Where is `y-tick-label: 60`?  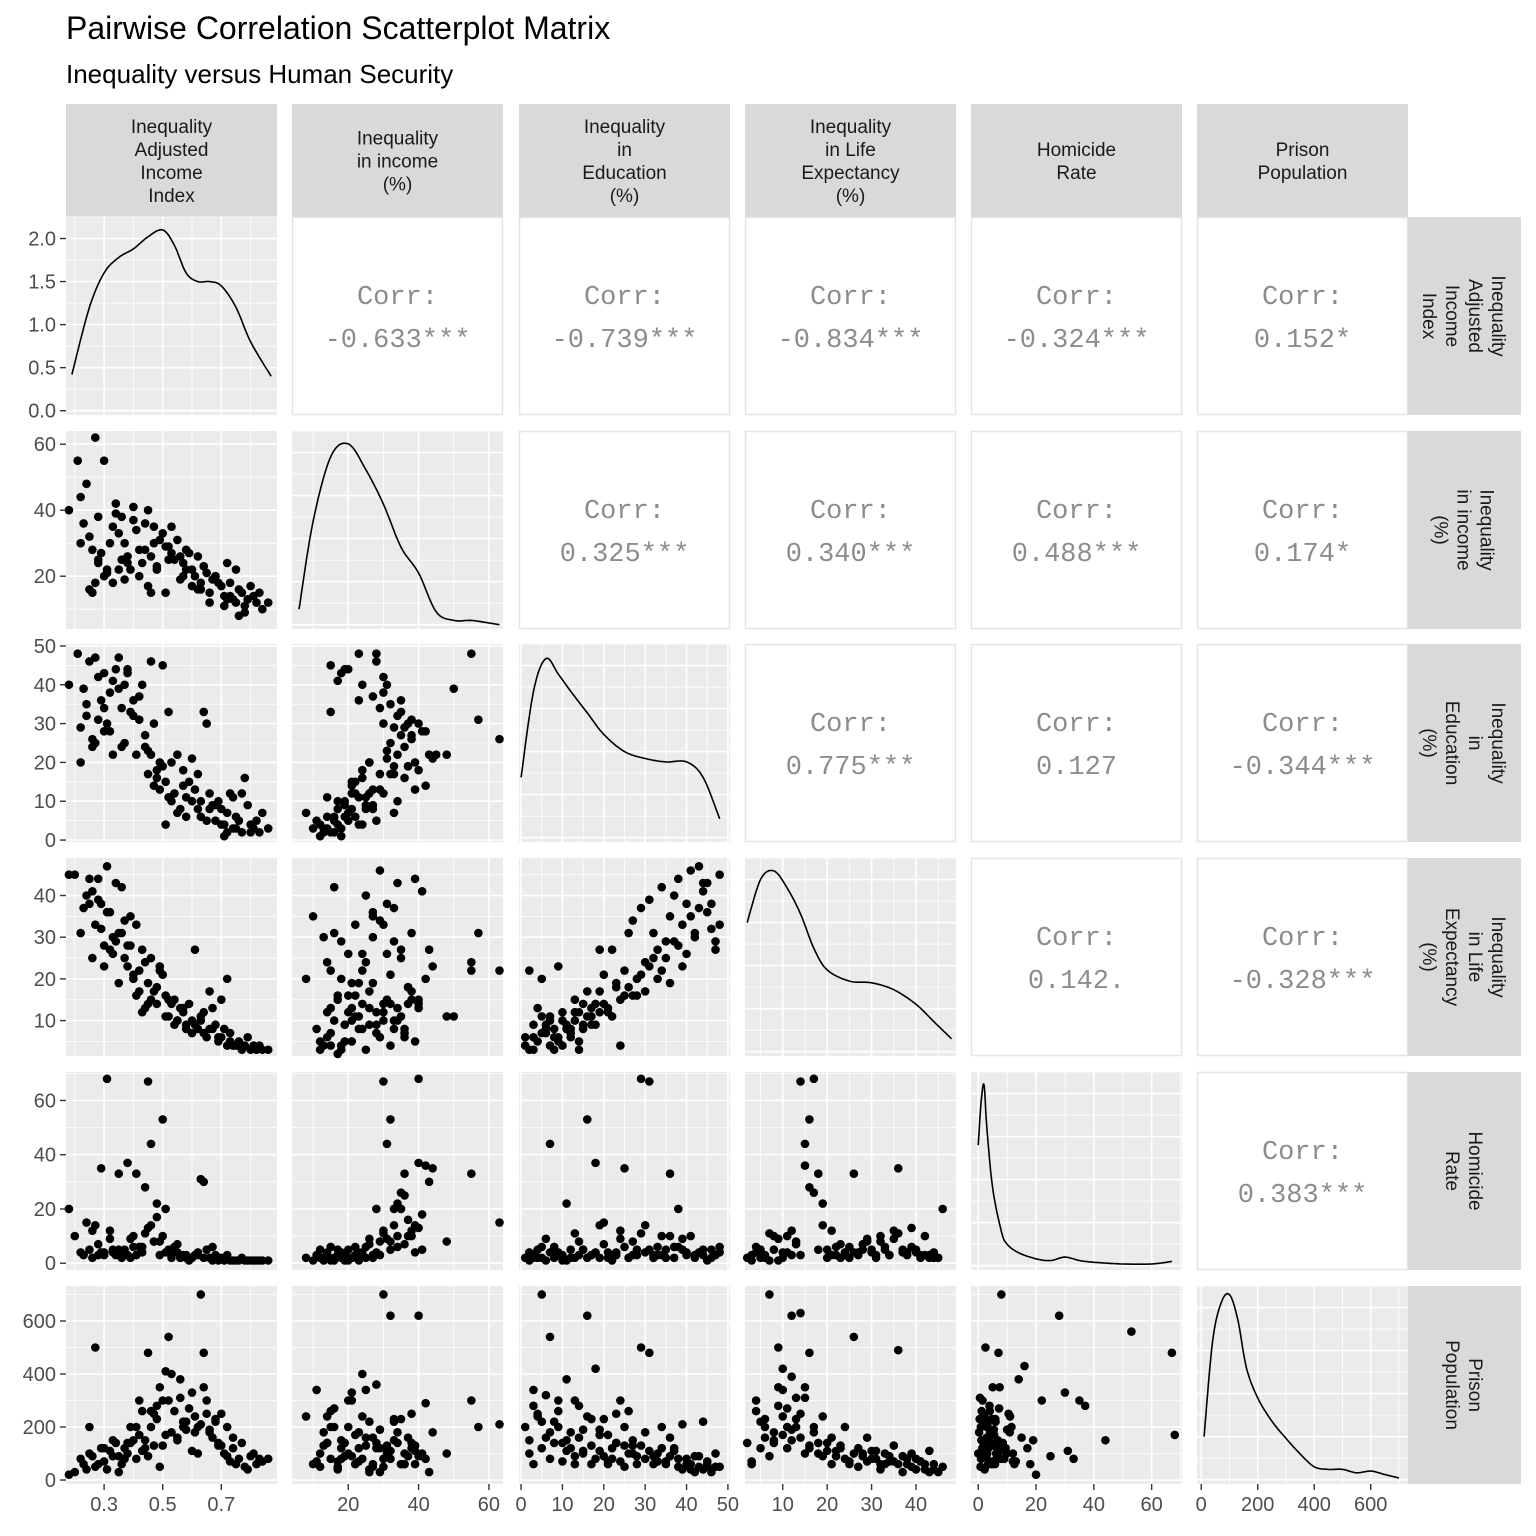 y-tick-label: 60 is located at coordinates (45, 1101).